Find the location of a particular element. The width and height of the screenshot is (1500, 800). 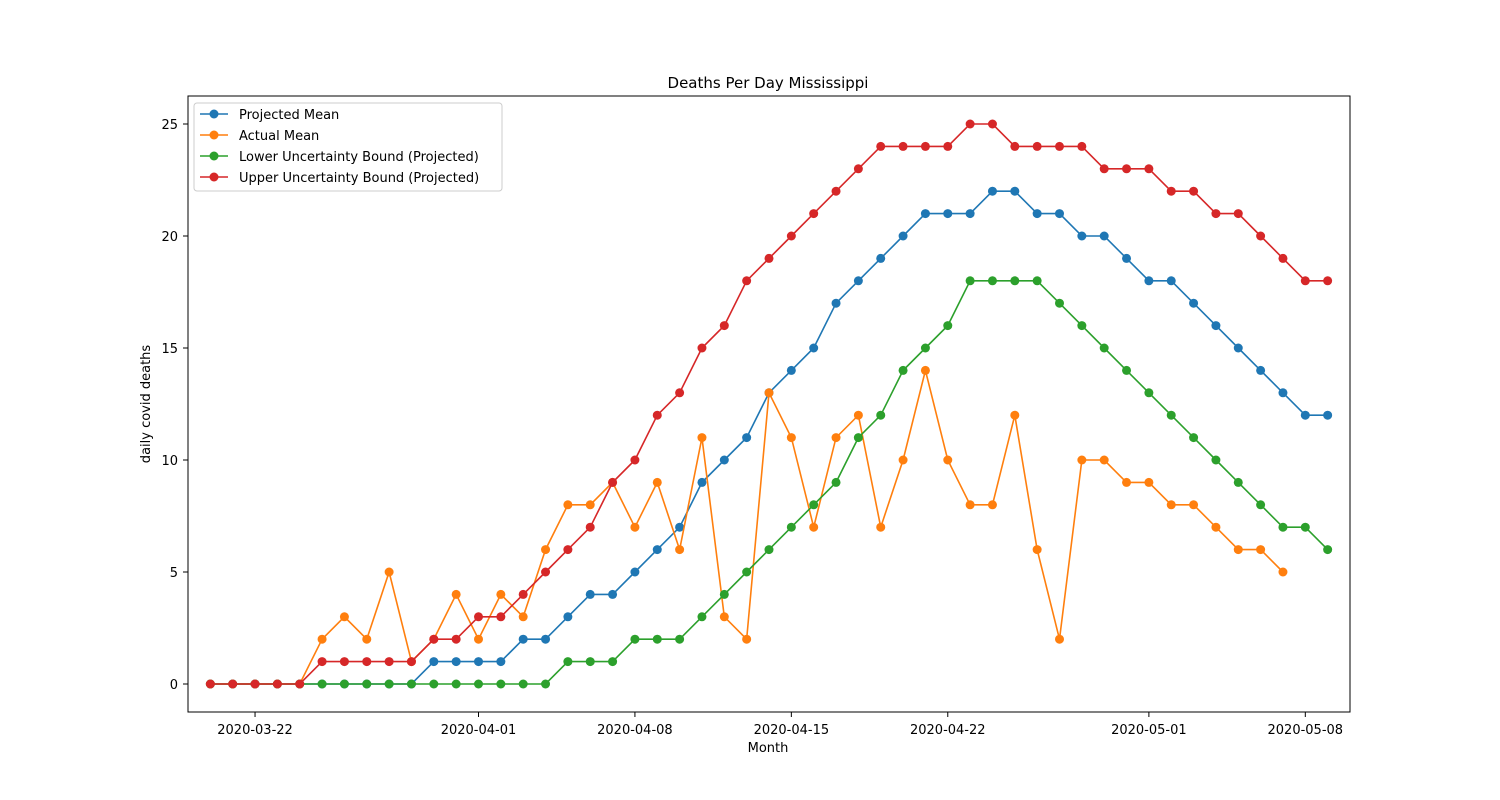

legend-entry: Upper Uncertainty Bound (Projected) is located at coordinates (359, 178).